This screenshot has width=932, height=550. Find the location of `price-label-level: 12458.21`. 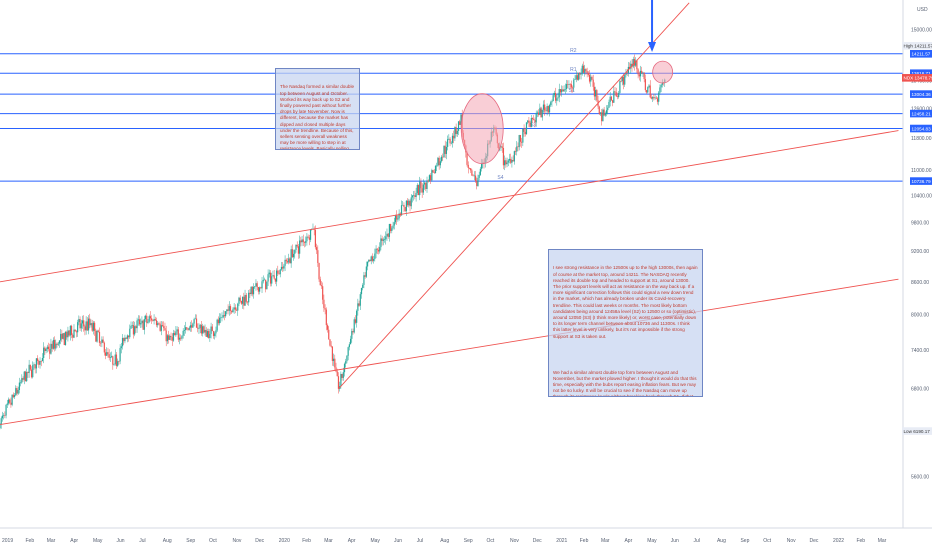

price-label-level: 12458.21 is located at coordinates (921, 113).